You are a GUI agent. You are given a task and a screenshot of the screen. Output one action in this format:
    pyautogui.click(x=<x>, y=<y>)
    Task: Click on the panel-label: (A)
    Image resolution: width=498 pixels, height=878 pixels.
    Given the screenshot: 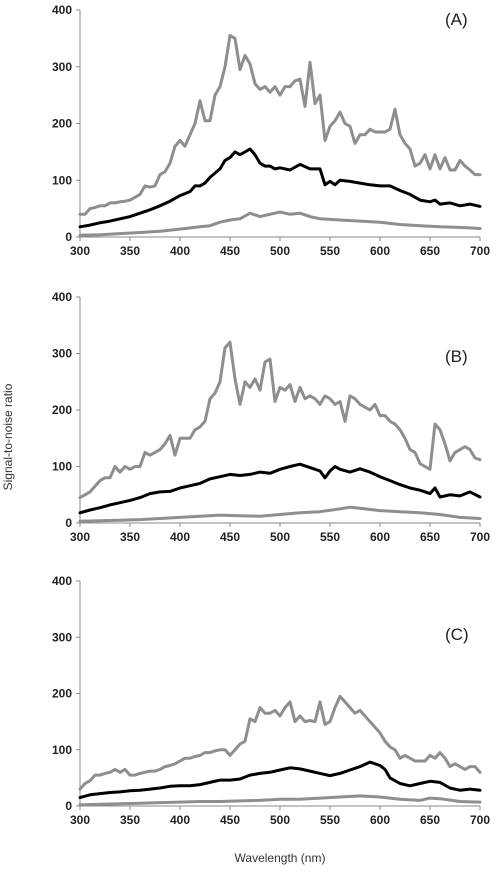 What is the action you would take?
    pyautogui.click(x=456, y=19)
    